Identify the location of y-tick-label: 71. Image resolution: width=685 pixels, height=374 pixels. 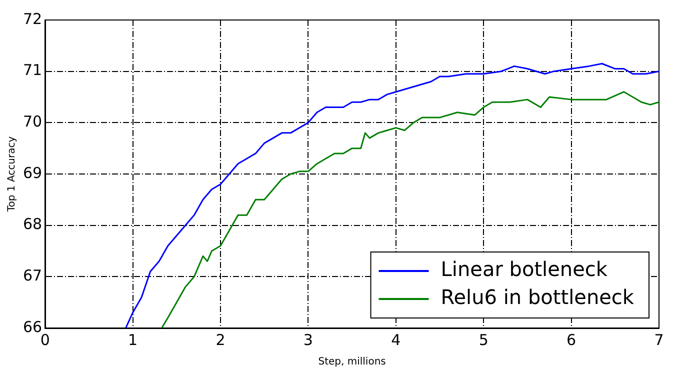
(32, 70).